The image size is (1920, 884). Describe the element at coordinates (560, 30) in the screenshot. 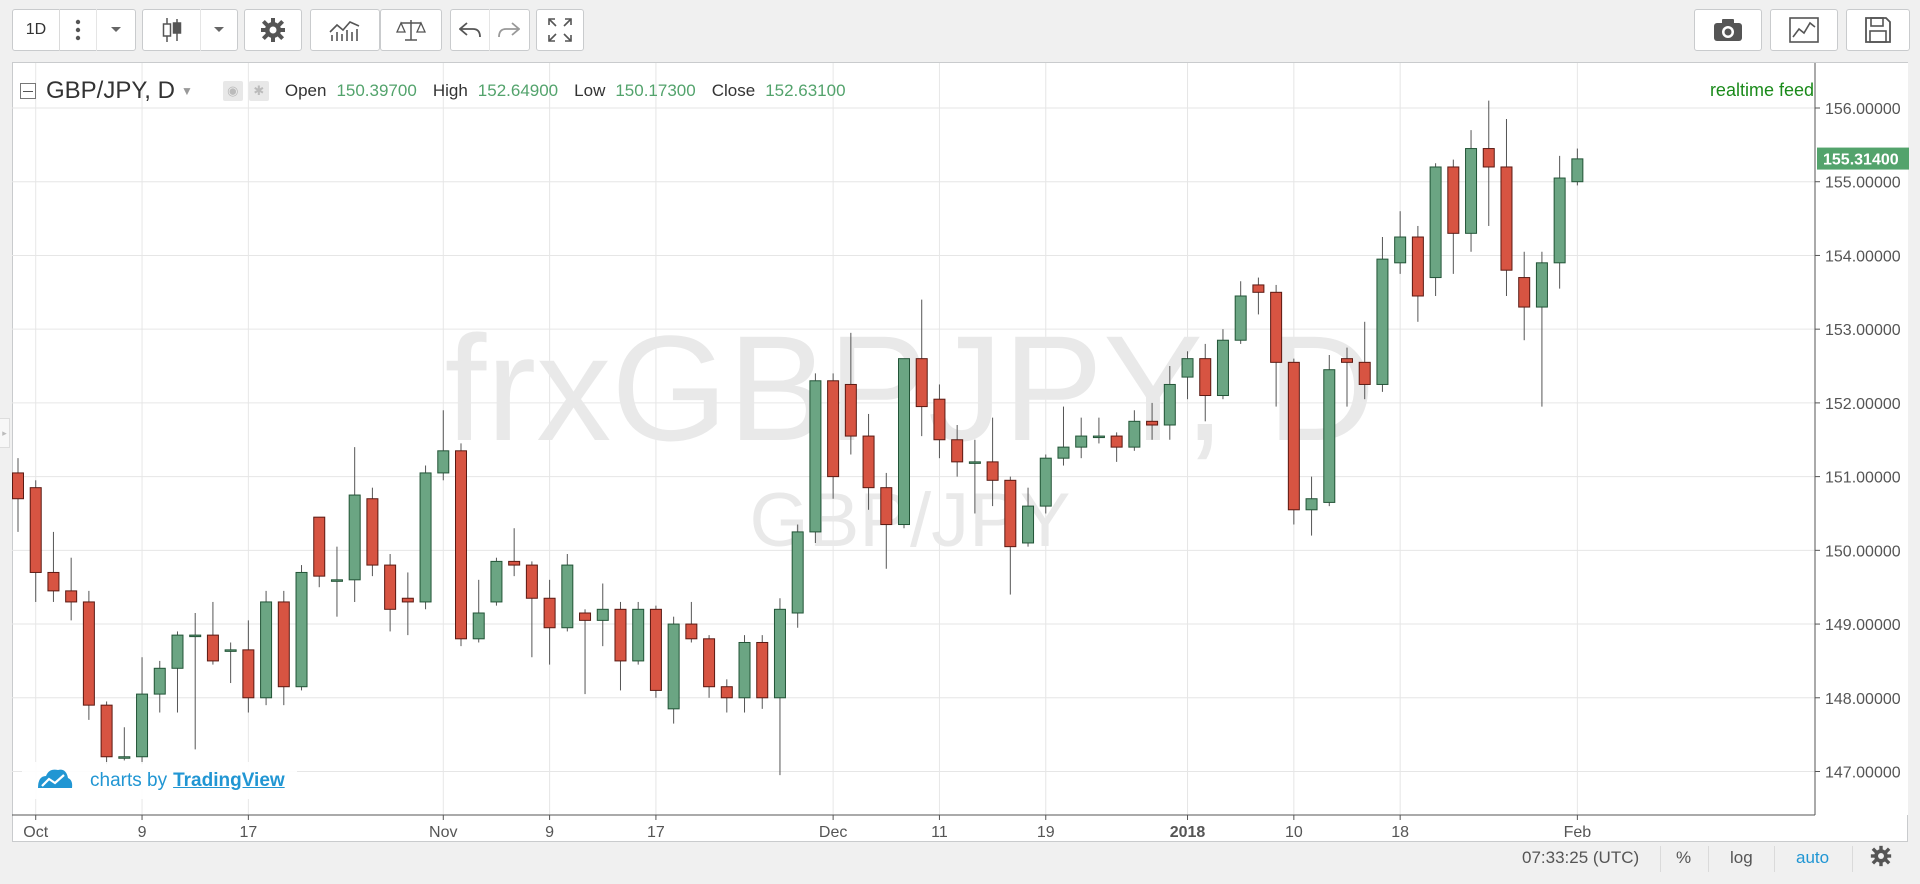

I see `fullscreen-button` at that location.